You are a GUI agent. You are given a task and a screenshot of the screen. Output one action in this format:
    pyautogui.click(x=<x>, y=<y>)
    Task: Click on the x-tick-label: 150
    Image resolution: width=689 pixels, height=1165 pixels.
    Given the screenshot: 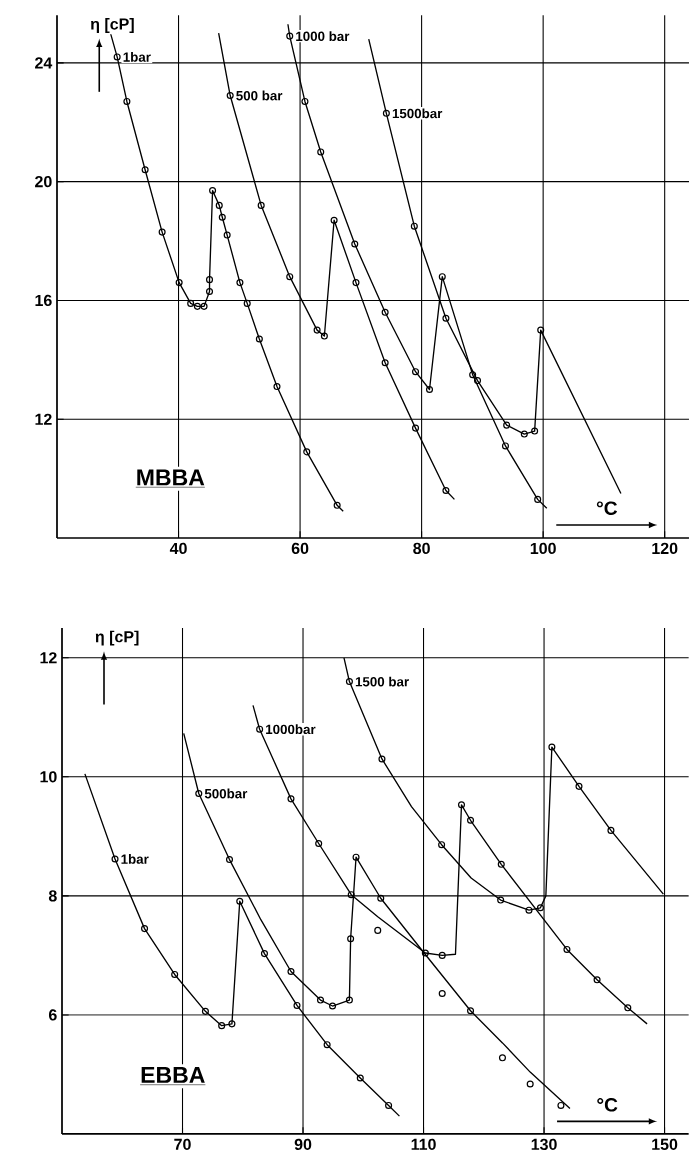 What is the action you would take?
    pyautogui.click(x=665, y=1144)
    